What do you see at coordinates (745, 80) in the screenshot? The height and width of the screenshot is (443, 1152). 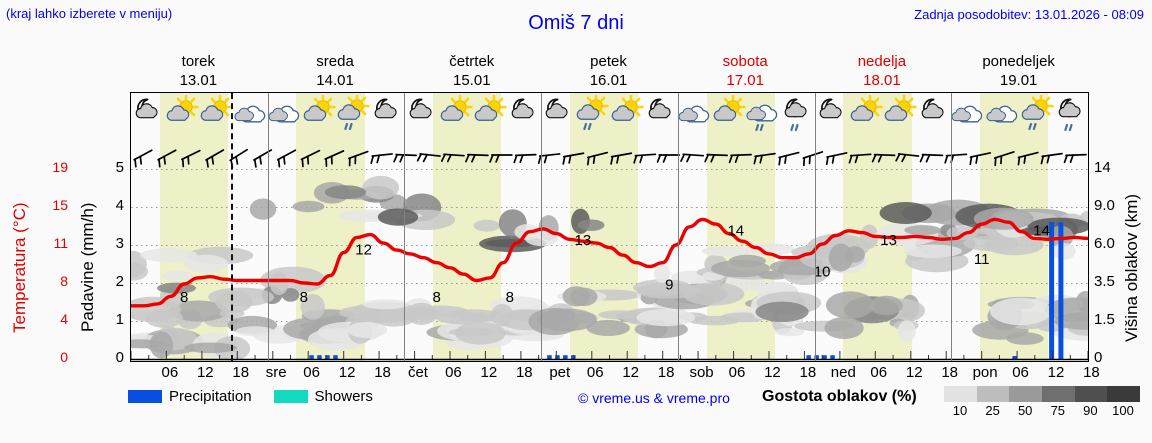 I see `day-date: 17.01` at bounding box center [745, 80].